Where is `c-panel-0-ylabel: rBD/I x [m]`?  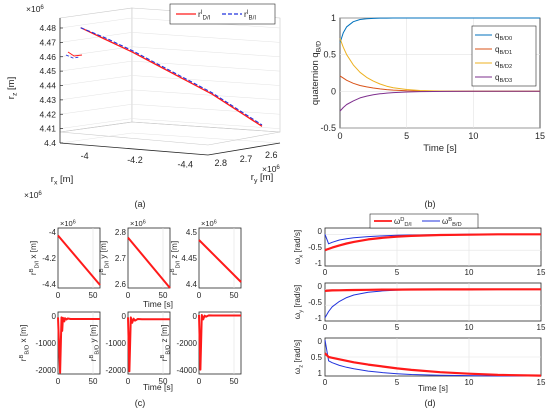
c-panel-0-ylabel: rBD/I x [m] is located at coordinates (34, 258).